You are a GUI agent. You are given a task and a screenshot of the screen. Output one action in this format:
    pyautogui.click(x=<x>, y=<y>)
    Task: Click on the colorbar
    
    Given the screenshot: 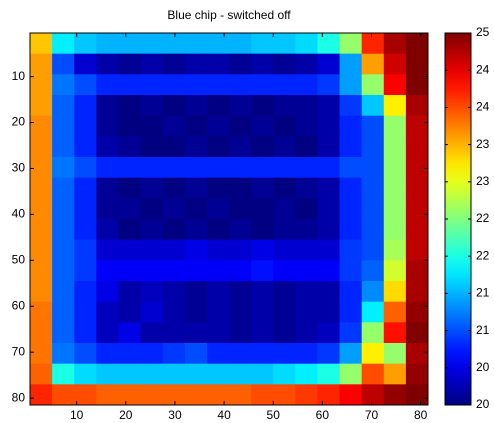 What is the action you would take?
    pyautogui.click(x=458, y=219)
    